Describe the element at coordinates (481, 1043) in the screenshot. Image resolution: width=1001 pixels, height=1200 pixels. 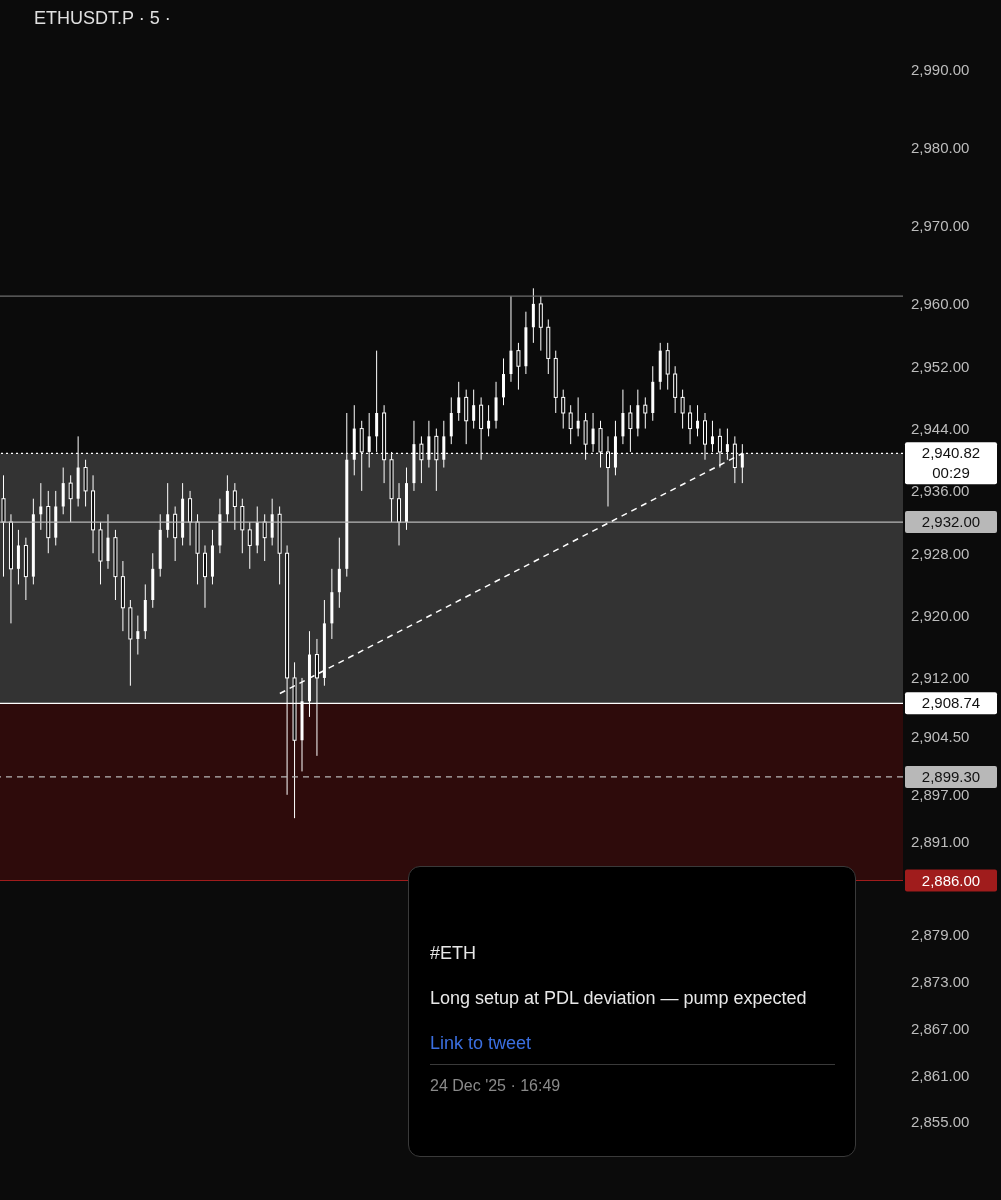
I see `annotation: Link to tweet` at that location.